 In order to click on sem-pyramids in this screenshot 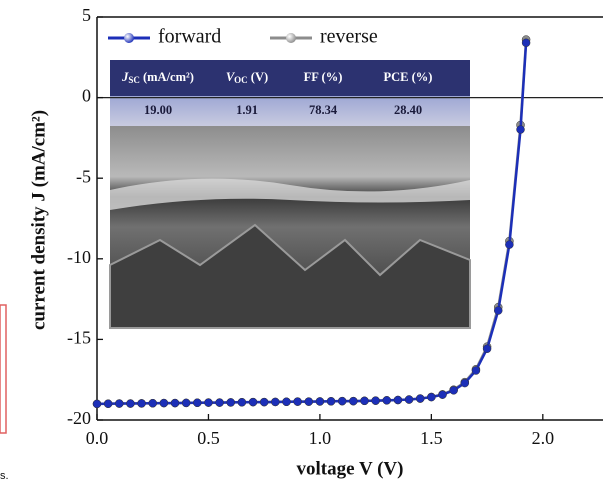, I will do `click(290, 276)`.